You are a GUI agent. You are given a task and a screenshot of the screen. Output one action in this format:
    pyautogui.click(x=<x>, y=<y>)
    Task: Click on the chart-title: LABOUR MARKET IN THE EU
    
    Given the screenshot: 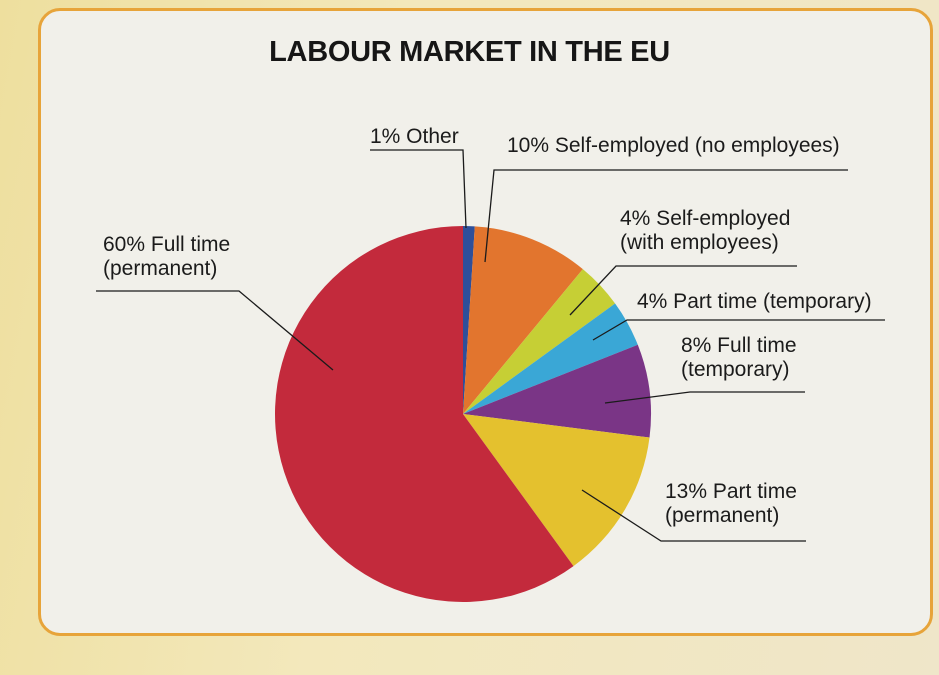 What is the action you would take?
    pyautogui.click(x=469, y=52)
    